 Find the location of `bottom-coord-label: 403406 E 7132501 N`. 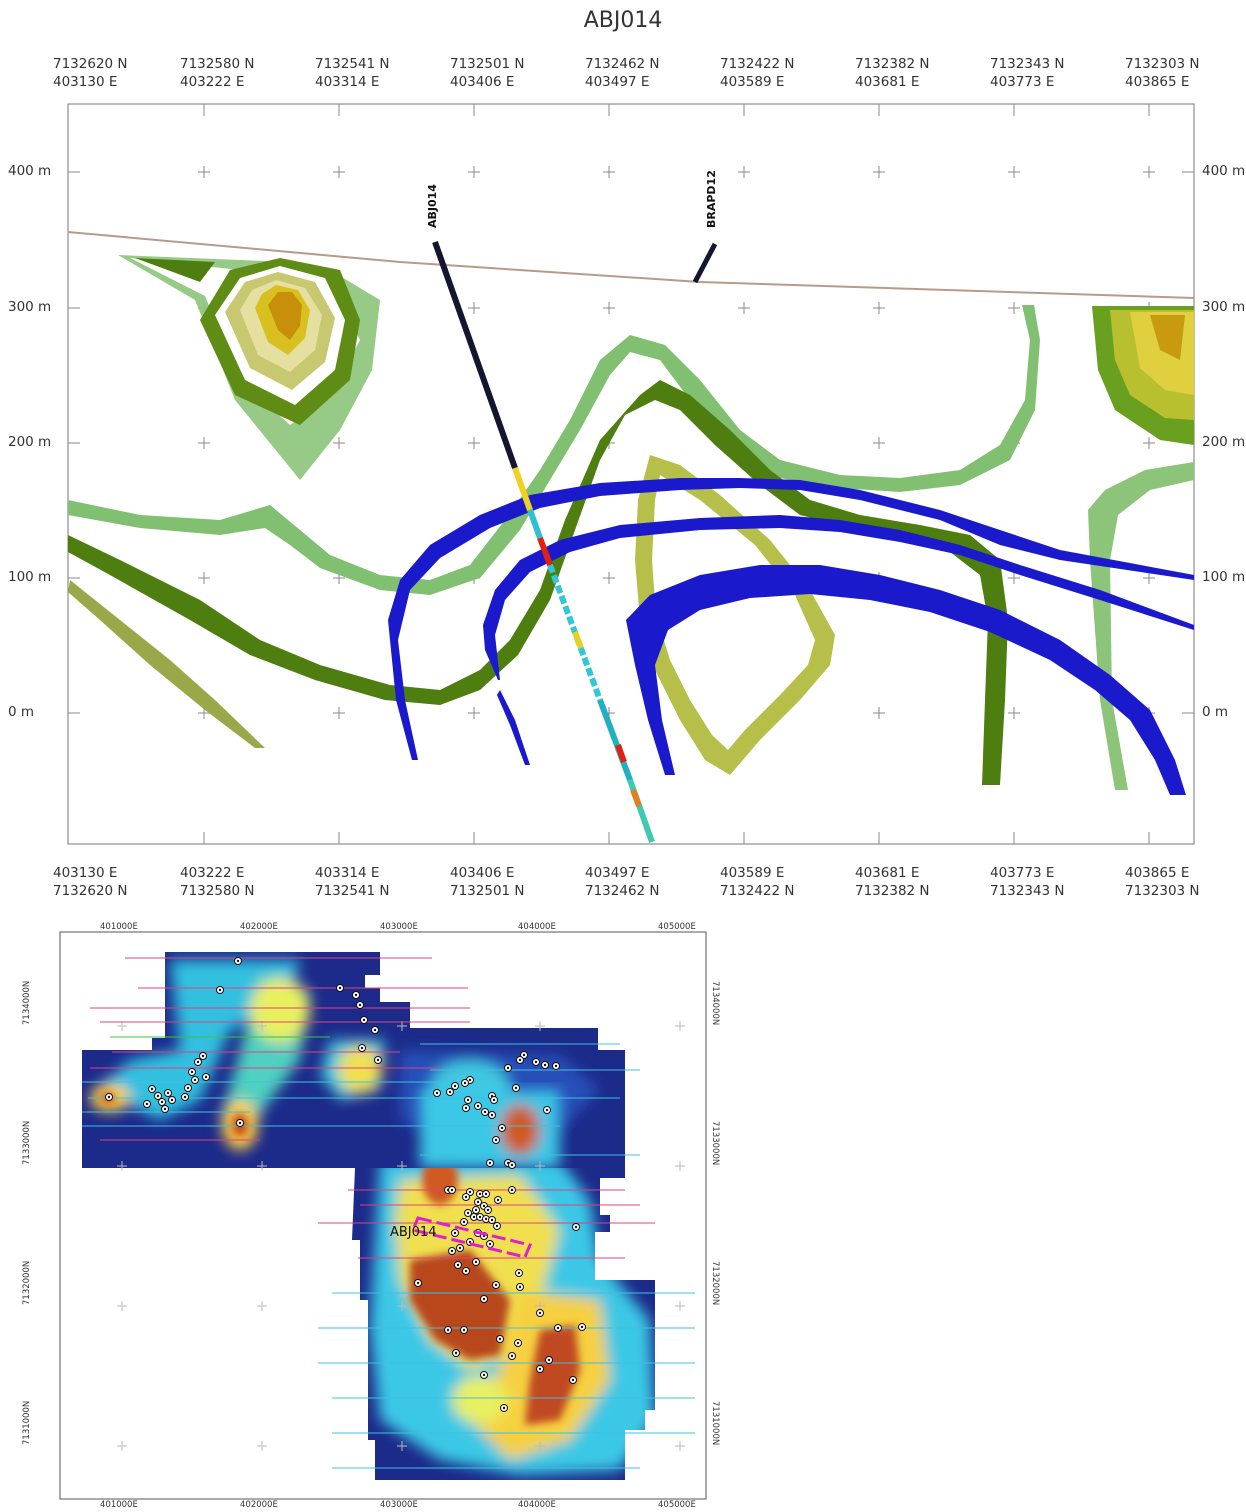

bottom-coord-label: 403406 E 7132501 N is located at coordinates (510, 882).